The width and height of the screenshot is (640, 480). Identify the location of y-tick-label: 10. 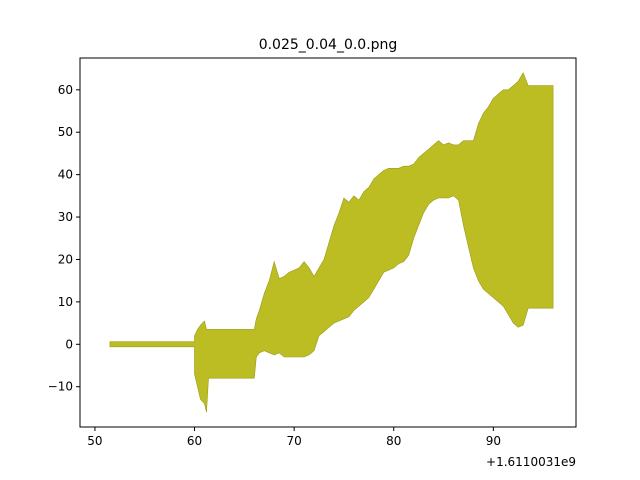
(65, 302).